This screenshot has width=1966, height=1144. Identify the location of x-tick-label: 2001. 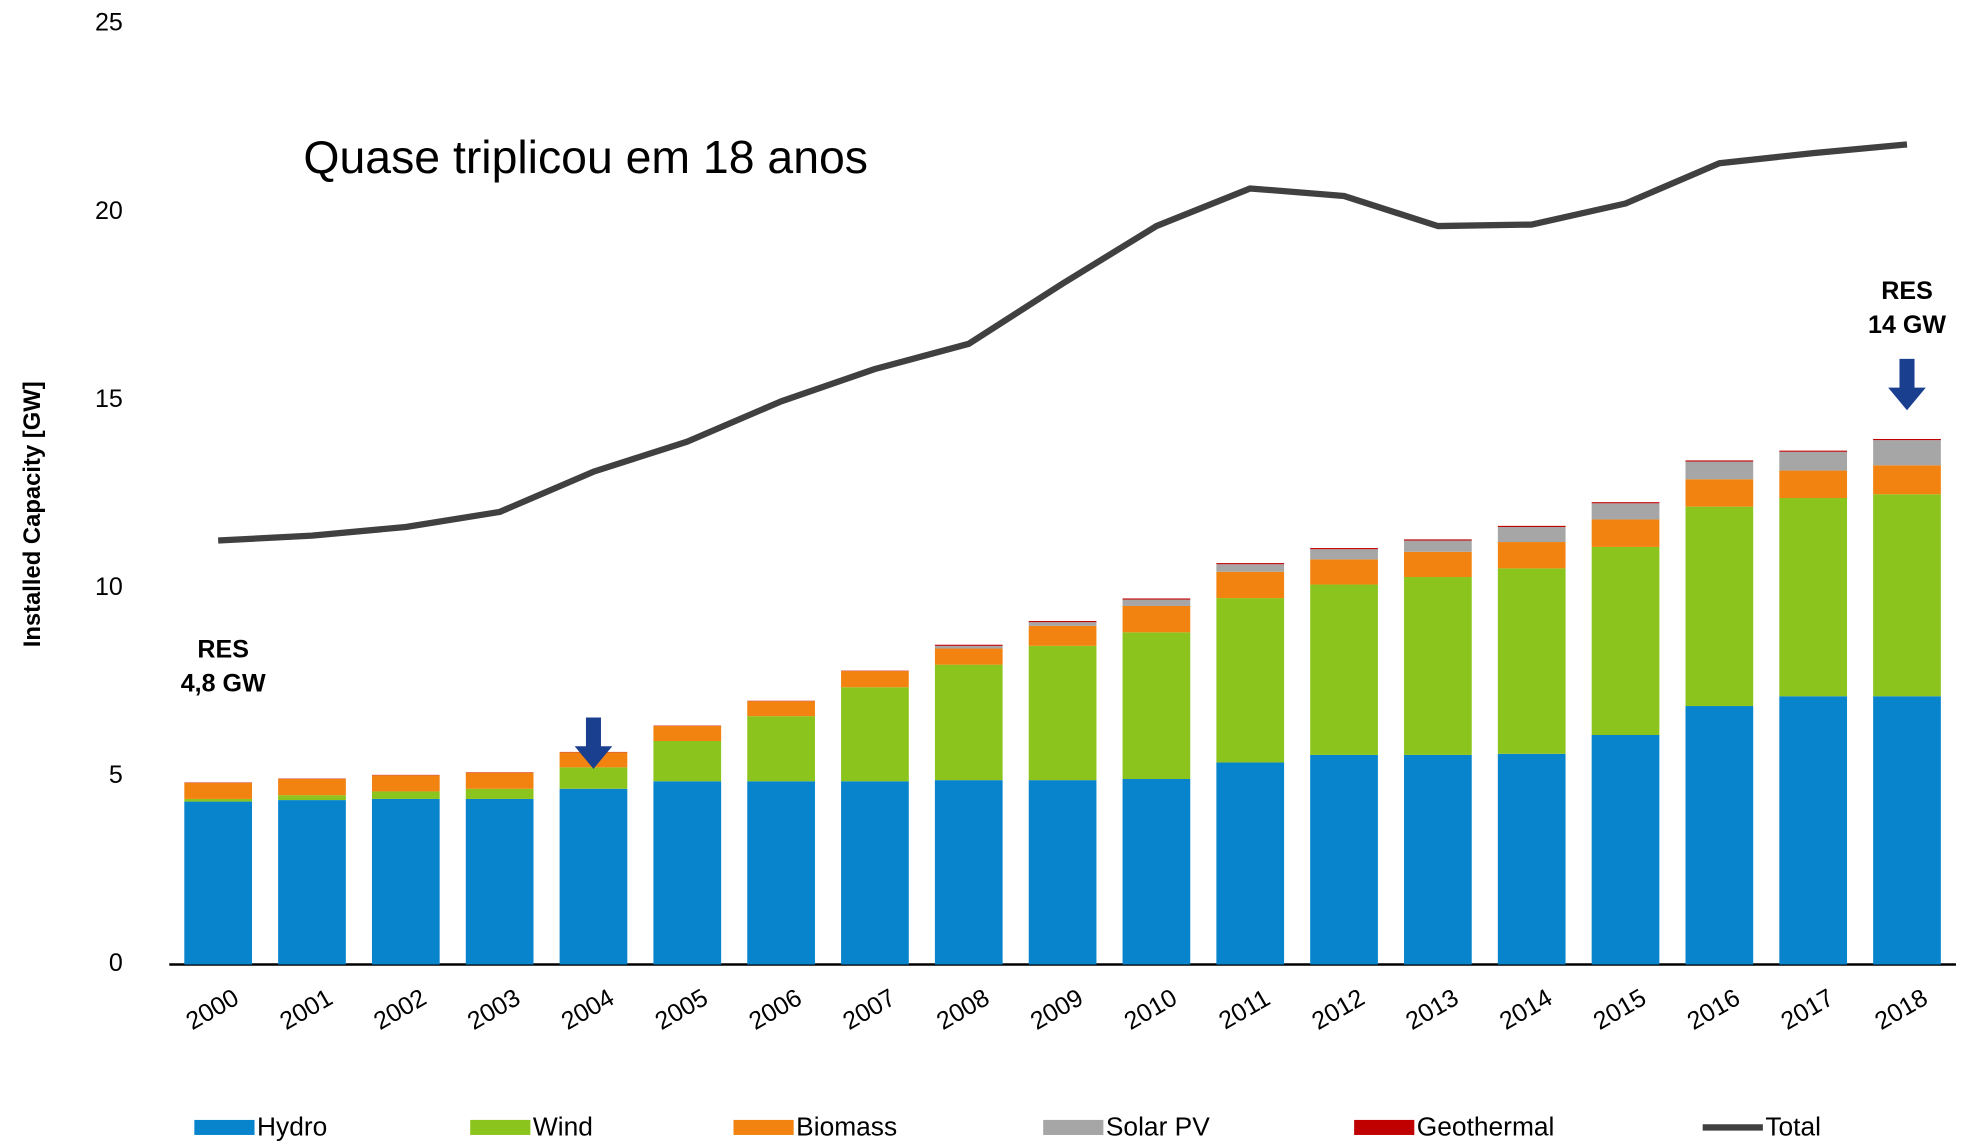
(306, 1010).